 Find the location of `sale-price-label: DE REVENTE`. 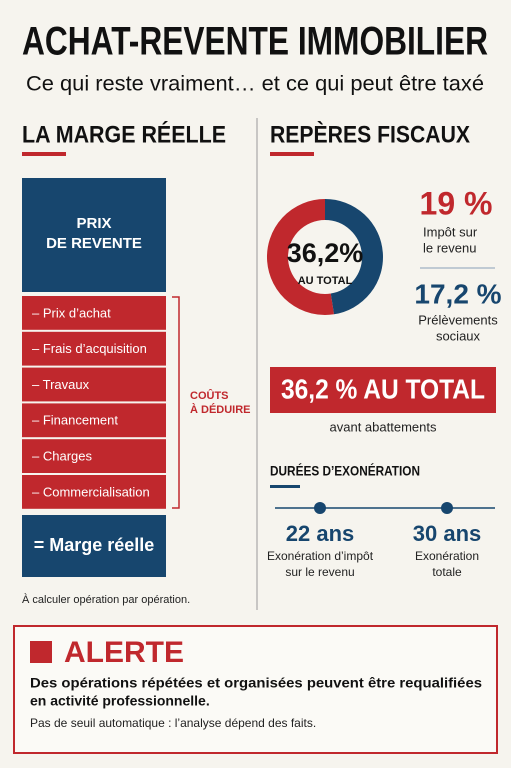

sale-price-label: DE REVENTE is located at coordinates (94, 243).